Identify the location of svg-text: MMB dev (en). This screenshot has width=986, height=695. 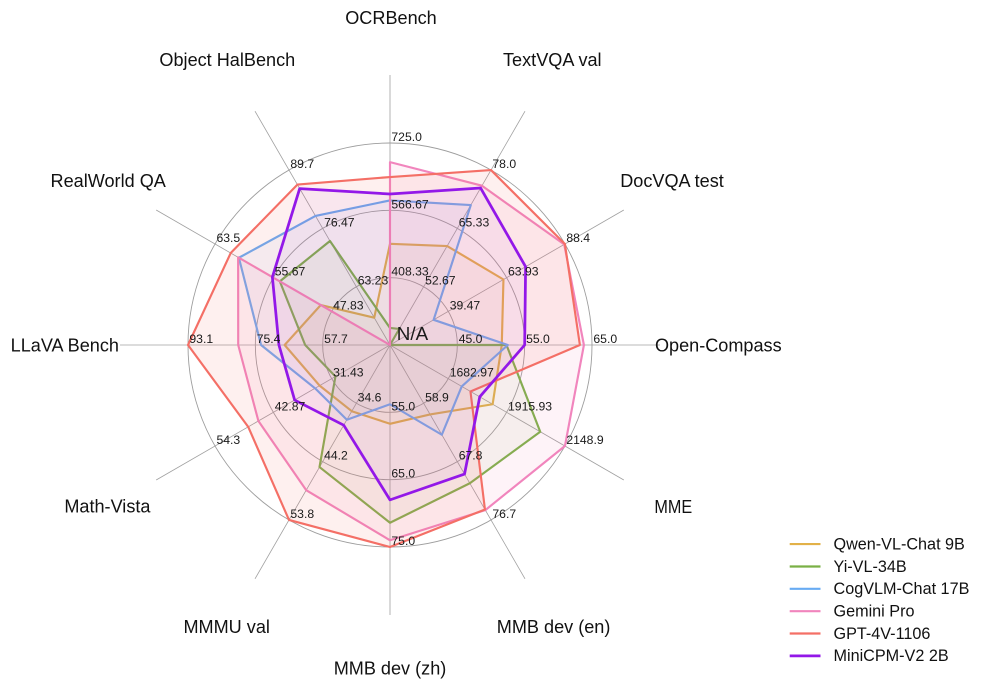
(554, 627).